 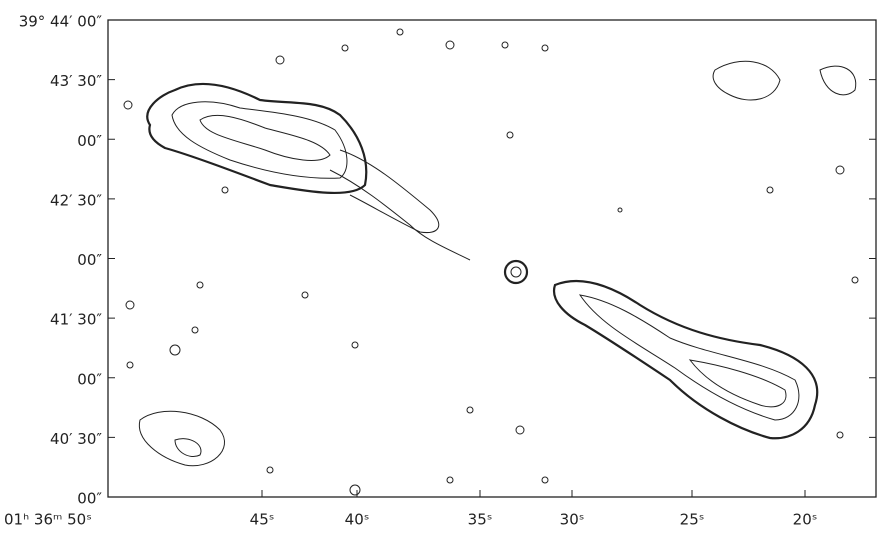 What do you see at coordinates (805, 520) in the screenshot?
I see `x-tick-label: 20ˢ` at bounding box center [805, 520].